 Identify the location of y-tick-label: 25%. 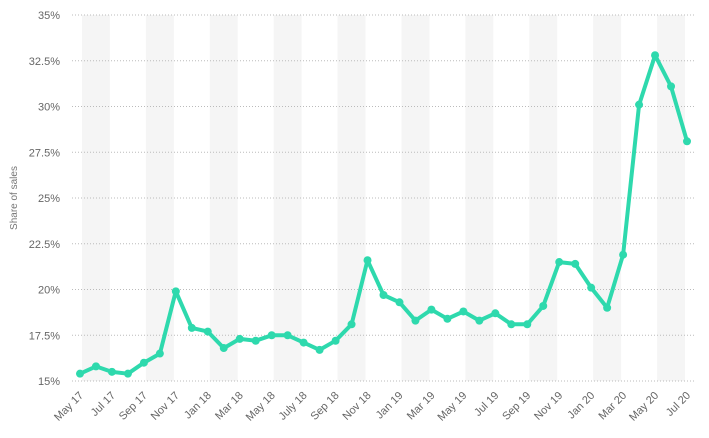
(49, 199).